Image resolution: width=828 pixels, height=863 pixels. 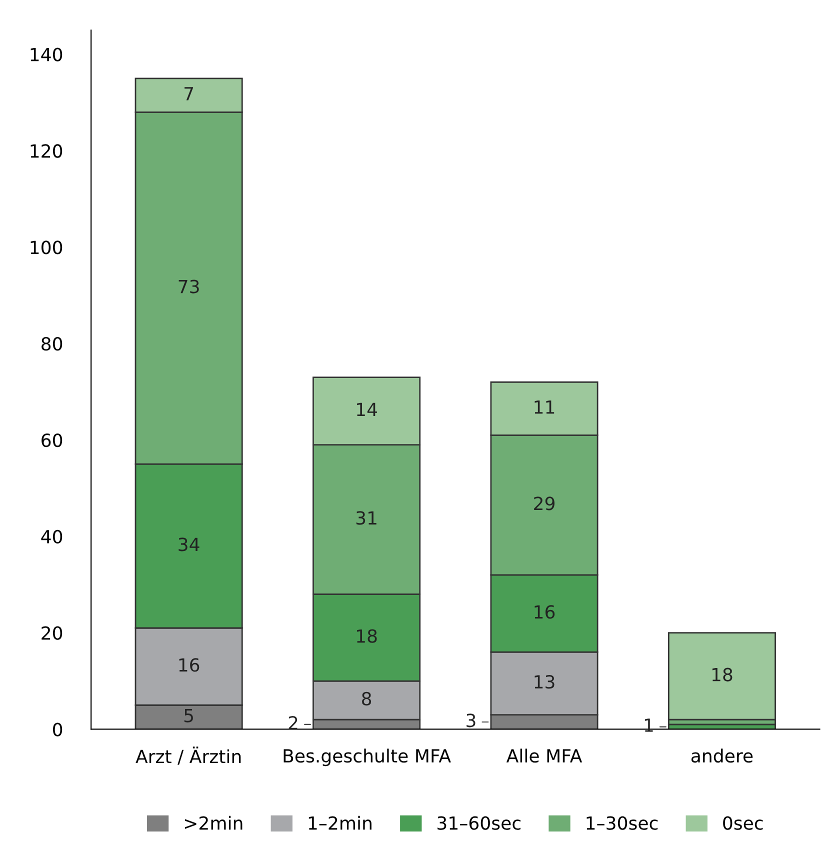 I want to click on y-tick-label: 20, so click(x=52, y=633).